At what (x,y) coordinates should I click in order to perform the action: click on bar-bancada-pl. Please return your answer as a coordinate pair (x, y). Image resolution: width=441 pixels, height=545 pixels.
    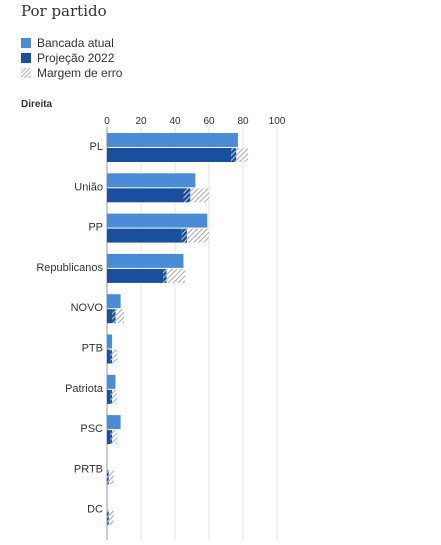
    Looking at the image, I should click on (172, 140).